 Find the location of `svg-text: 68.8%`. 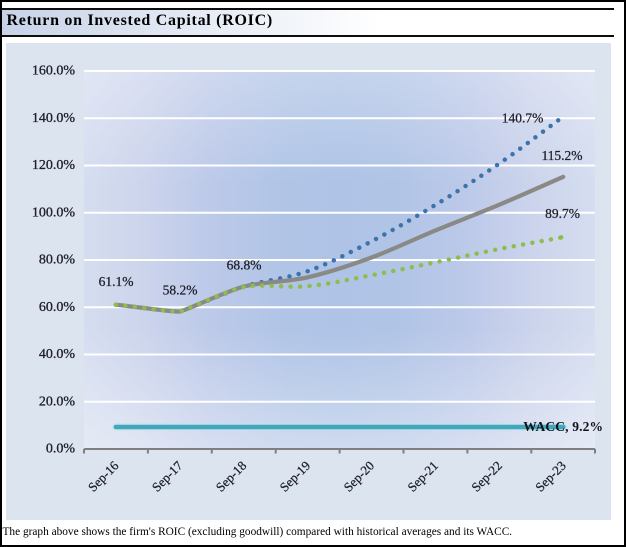

svg-text: 68.8% is located at coordinates (244, 264).